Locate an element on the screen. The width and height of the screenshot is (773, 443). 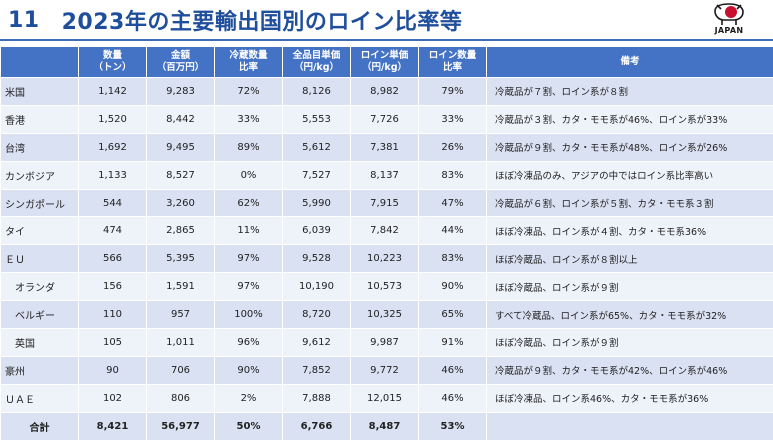
cell-qty: 105 is located at coordinates (112, 342).